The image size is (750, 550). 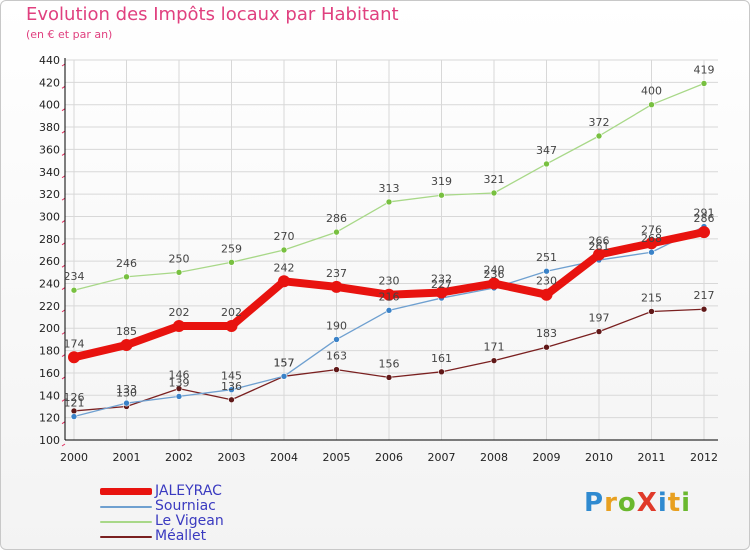 What do you see at coordinates (704, 457) in the screenshot?
I see `x-tick-label: 2012` at bounding box center [704, 457].